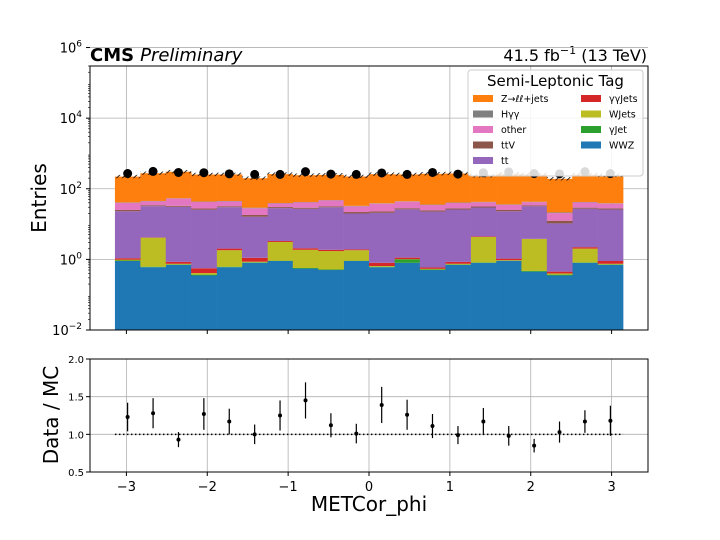 The image size is (720, 540). I want to click on ratio-x-tick-label: 2, so click(531, 487).